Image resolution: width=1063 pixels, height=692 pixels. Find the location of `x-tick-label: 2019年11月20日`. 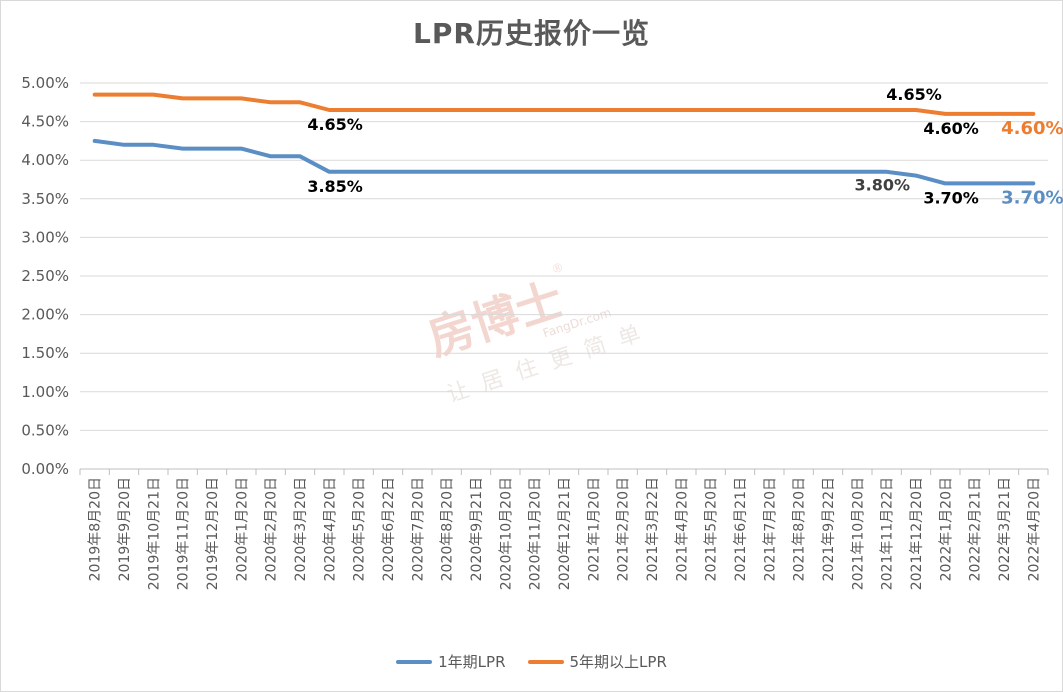

x-tick-label: 2019年11月20日 is located at coordinates (184, 533).